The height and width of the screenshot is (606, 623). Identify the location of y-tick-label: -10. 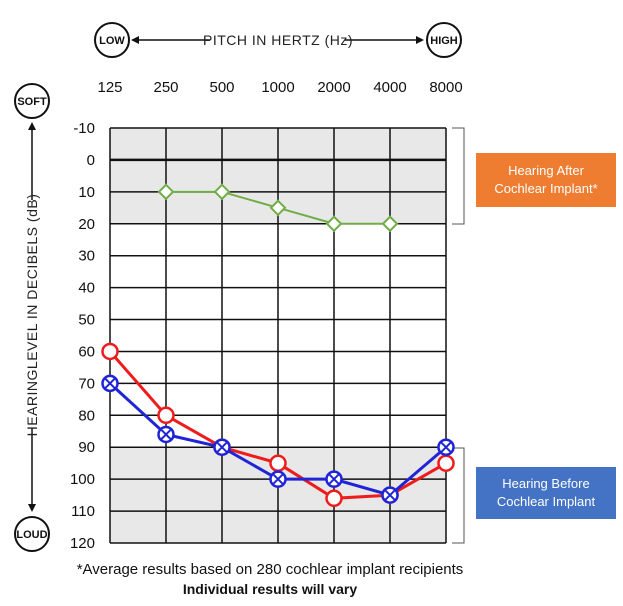
(84, 128).